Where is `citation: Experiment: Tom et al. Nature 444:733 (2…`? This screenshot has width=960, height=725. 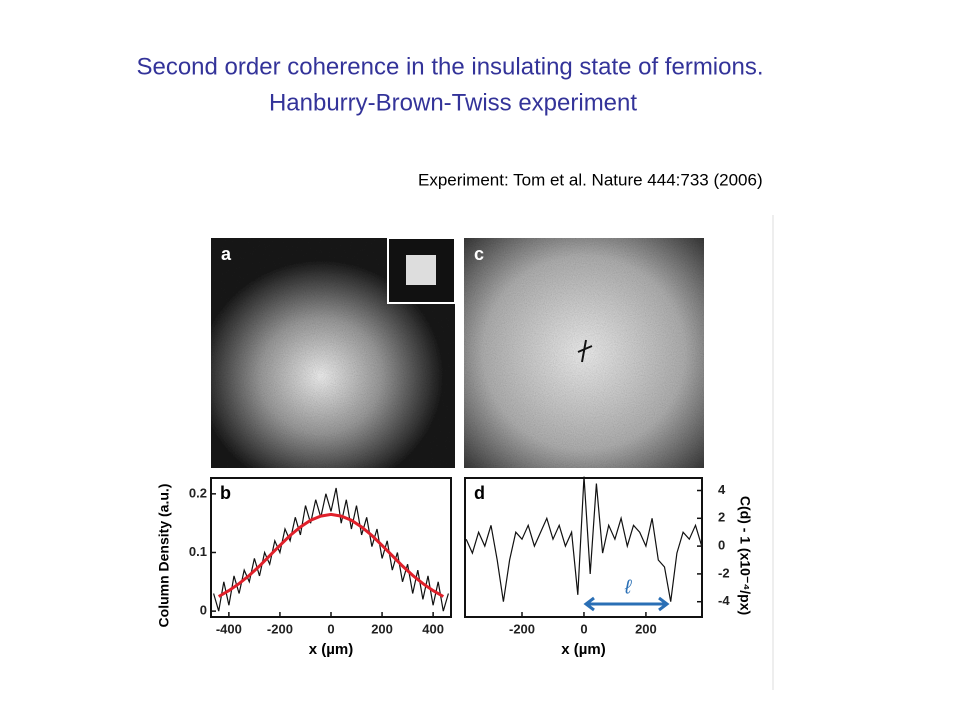
citation: Experiment: Tom et al. Nature 444:733 (2… is located at coordinates (590, 179).